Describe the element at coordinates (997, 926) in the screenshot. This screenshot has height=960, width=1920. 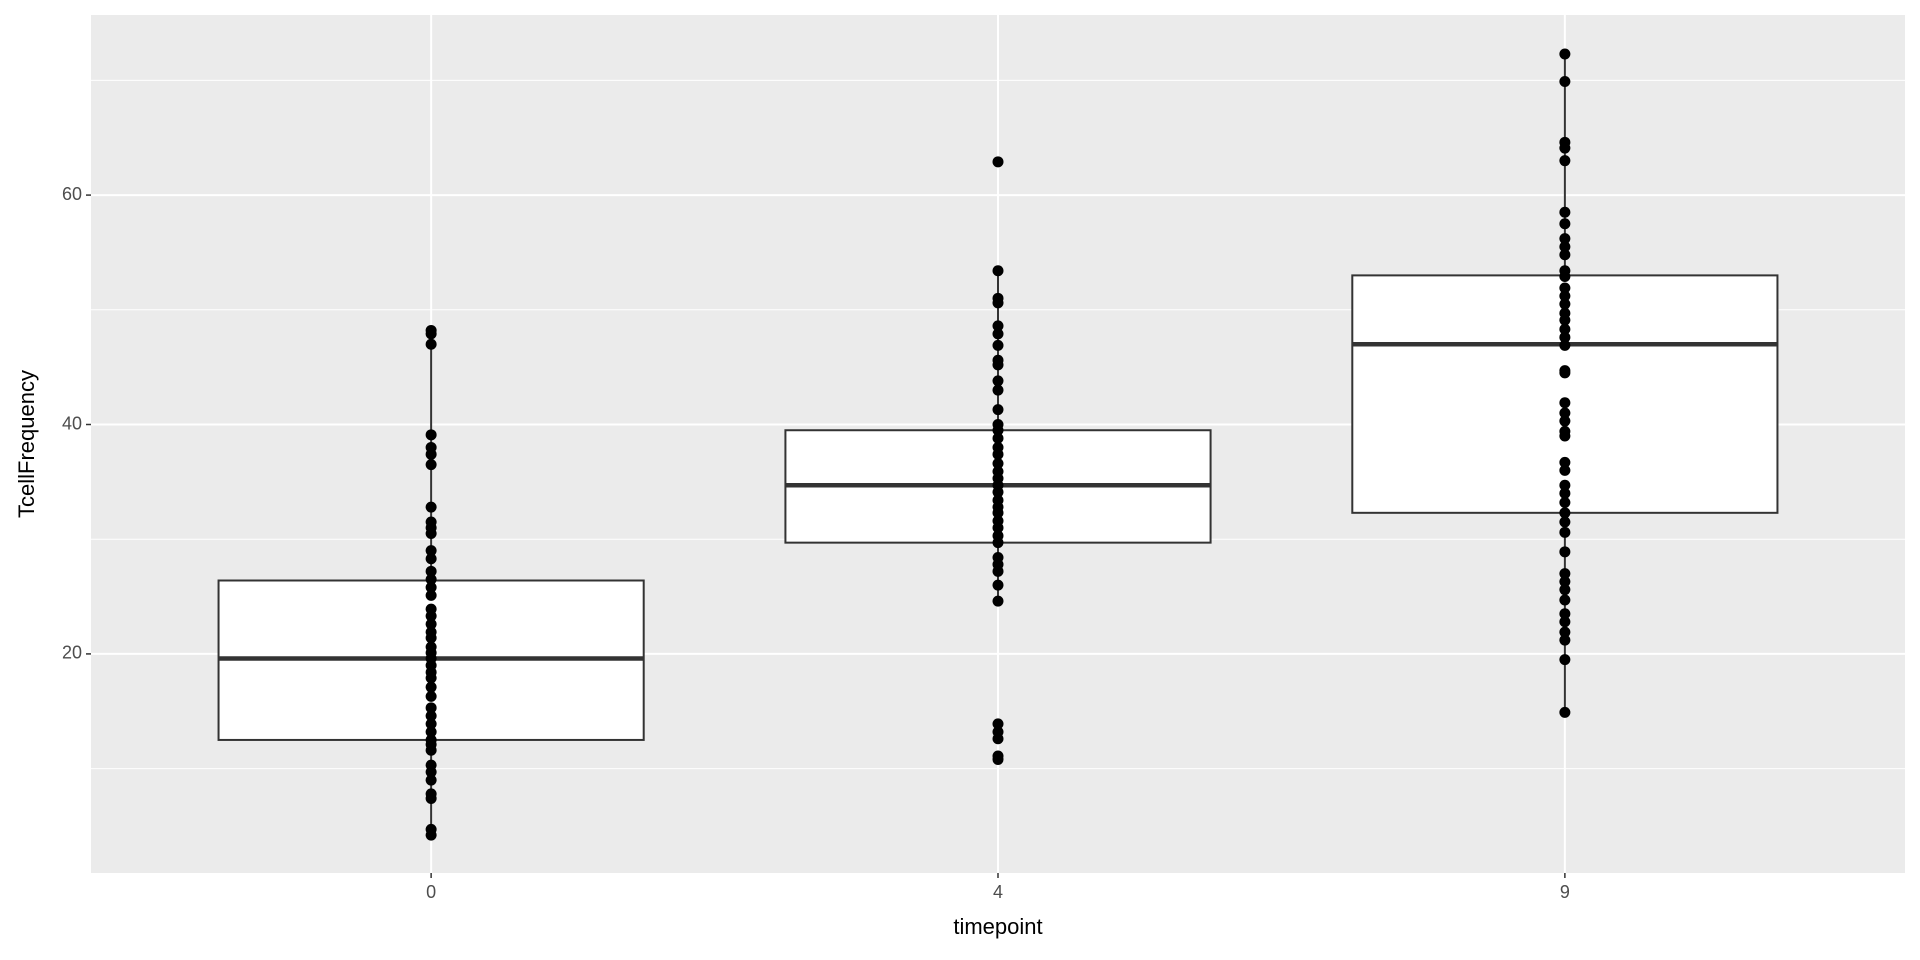
I see `x-axis-title: timepoint` at that location.